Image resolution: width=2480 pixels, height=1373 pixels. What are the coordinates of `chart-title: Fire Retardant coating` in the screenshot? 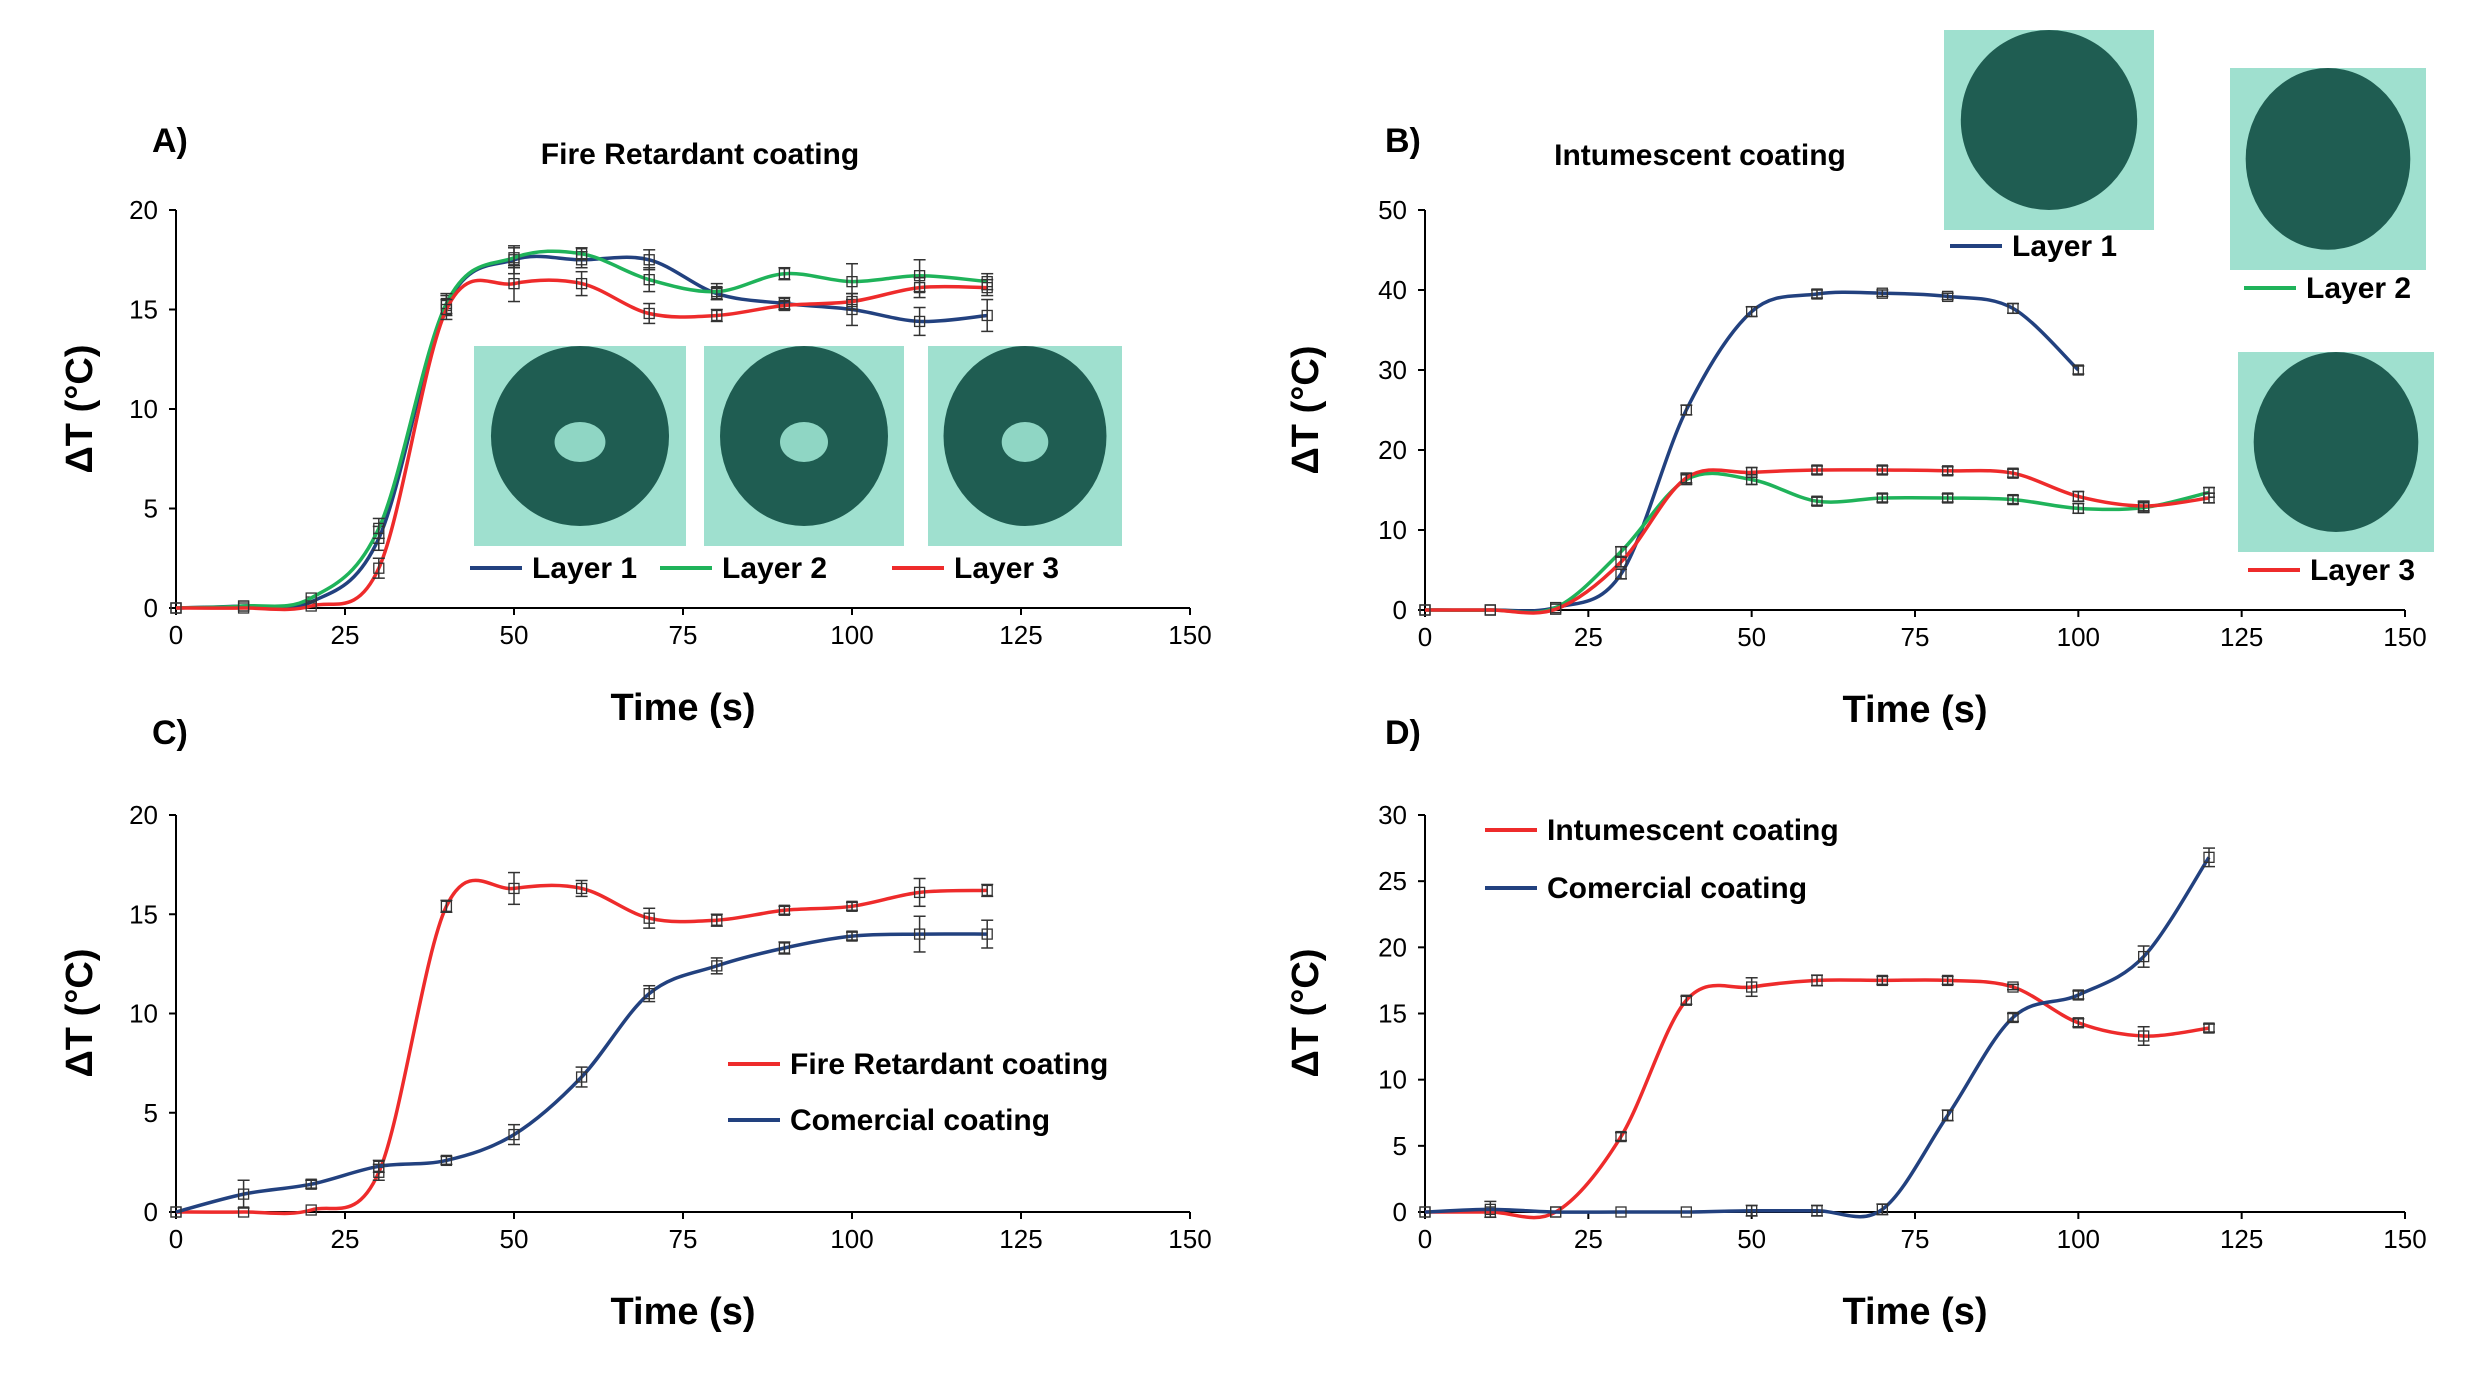 It's located at (700, 154).